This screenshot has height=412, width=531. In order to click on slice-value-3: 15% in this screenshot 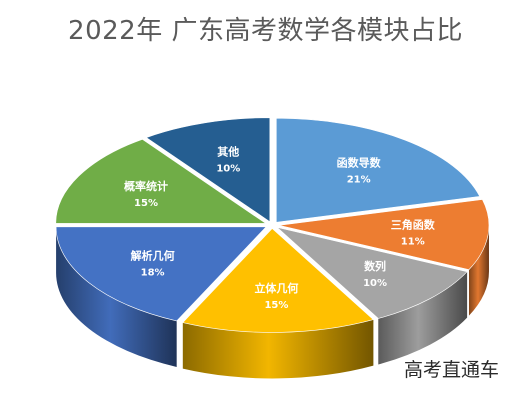, I will do `click(276, 305)`.